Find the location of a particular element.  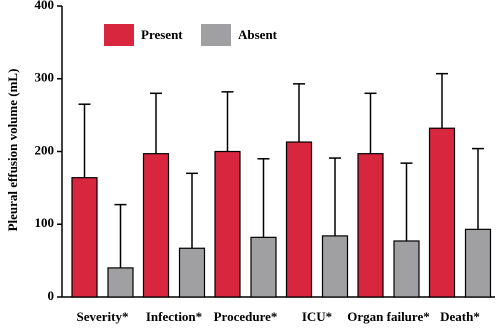

legend-label: Present is located at coordinates (162, 34).